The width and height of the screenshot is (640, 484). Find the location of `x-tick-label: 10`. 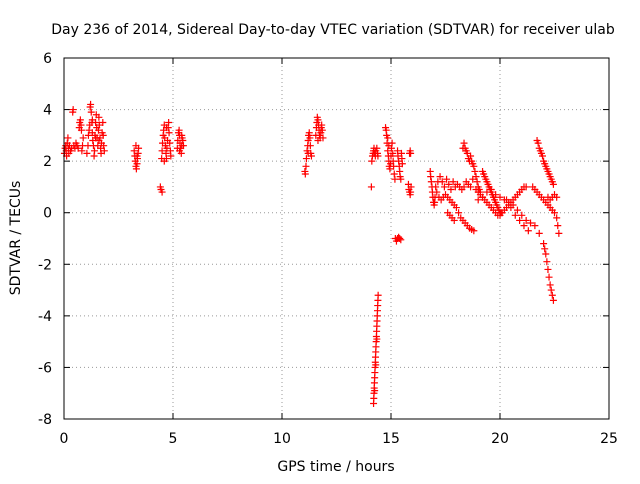

x-tick-label: 10 is located at coordinates (282, 439).